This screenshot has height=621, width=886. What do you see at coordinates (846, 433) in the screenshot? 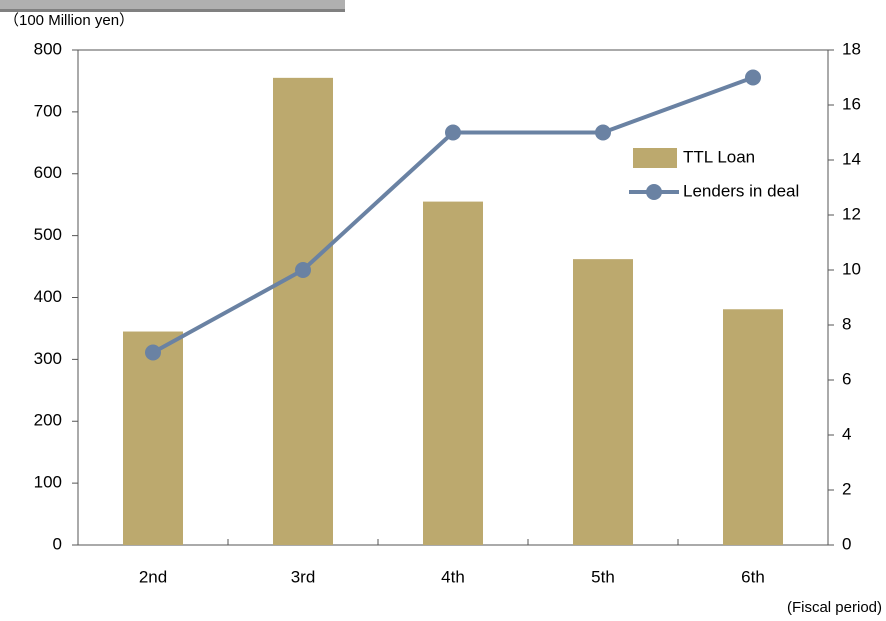
I see `y2-tick-label: 4` at bounding box center [846, 433].